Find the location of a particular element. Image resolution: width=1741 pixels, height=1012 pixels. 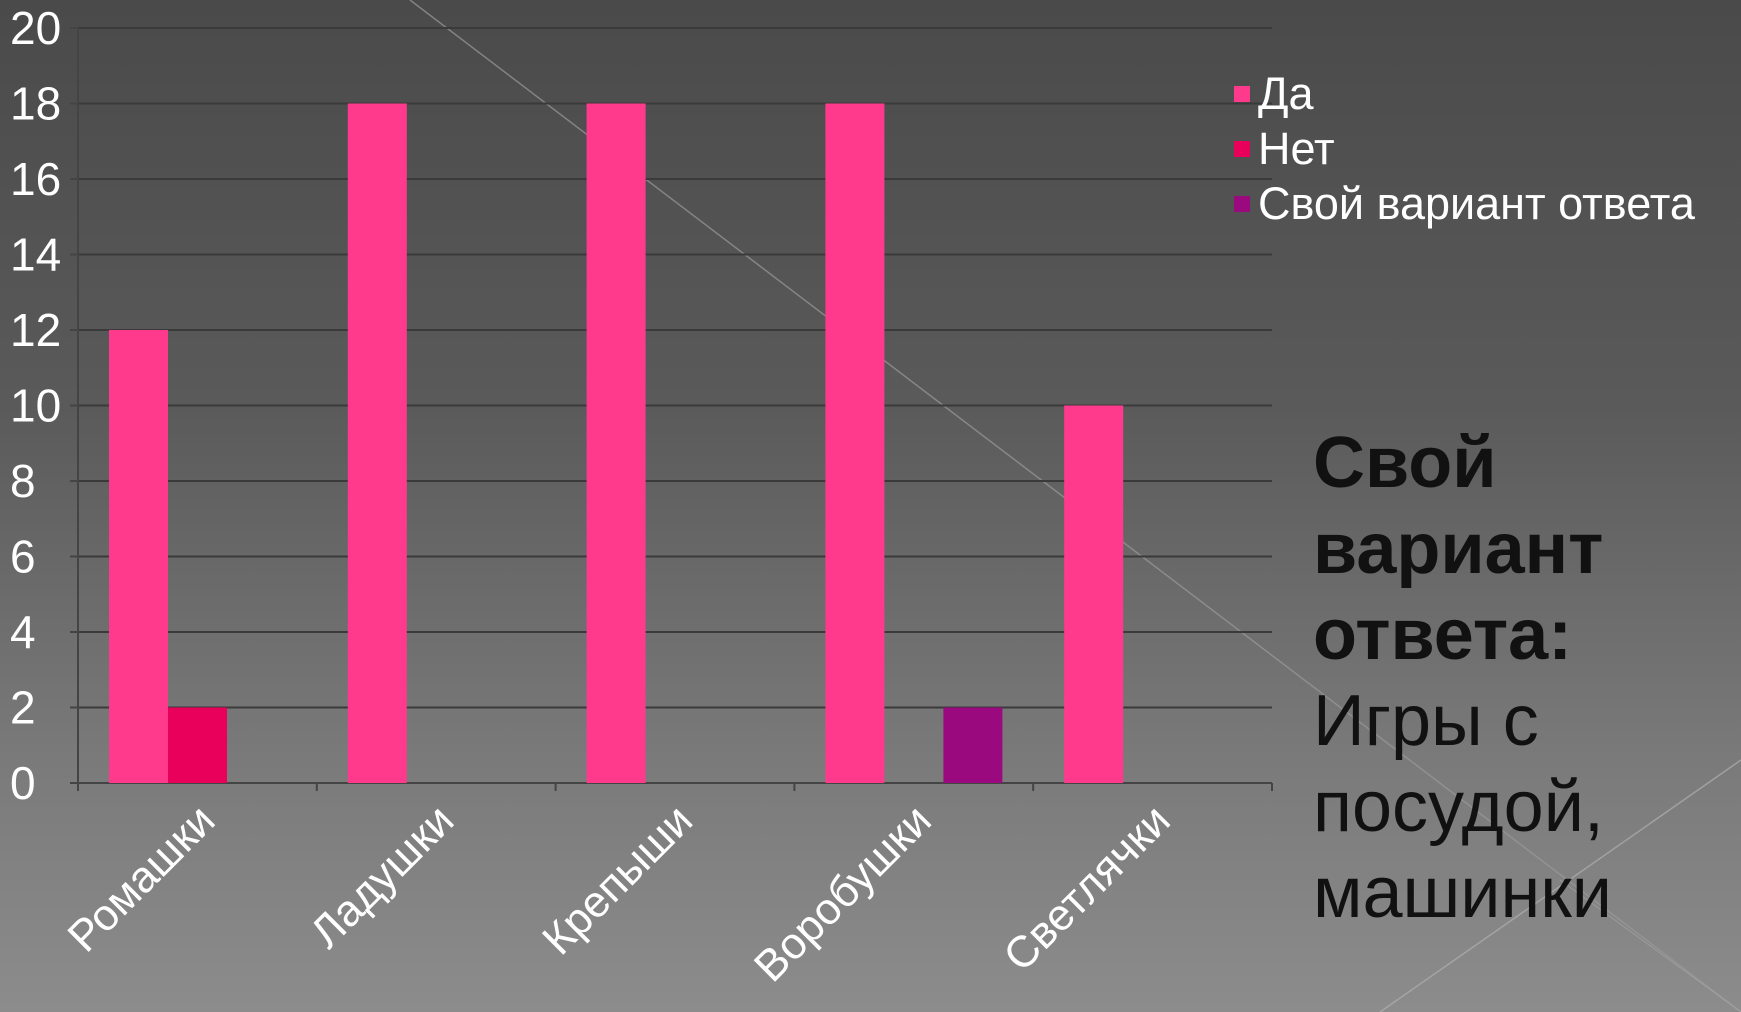

y-tick-label: 4 is located at coordinates (23, 632).